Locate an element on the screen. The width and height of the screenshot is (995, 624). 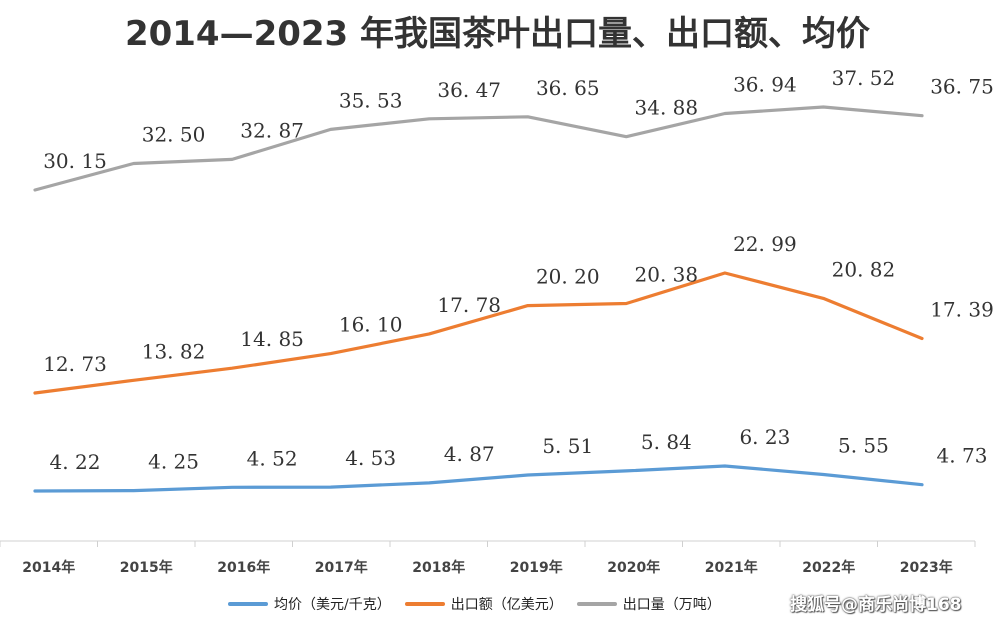
data-label-value: 20. 38 is located at coordinates (667, 275).